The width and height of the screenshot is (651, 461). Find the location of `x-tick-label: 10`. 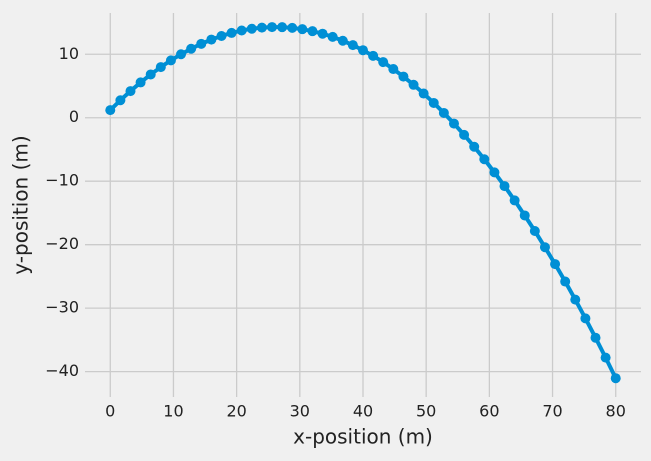

x-tick-label: 10 is located at coordinates (173, 411).